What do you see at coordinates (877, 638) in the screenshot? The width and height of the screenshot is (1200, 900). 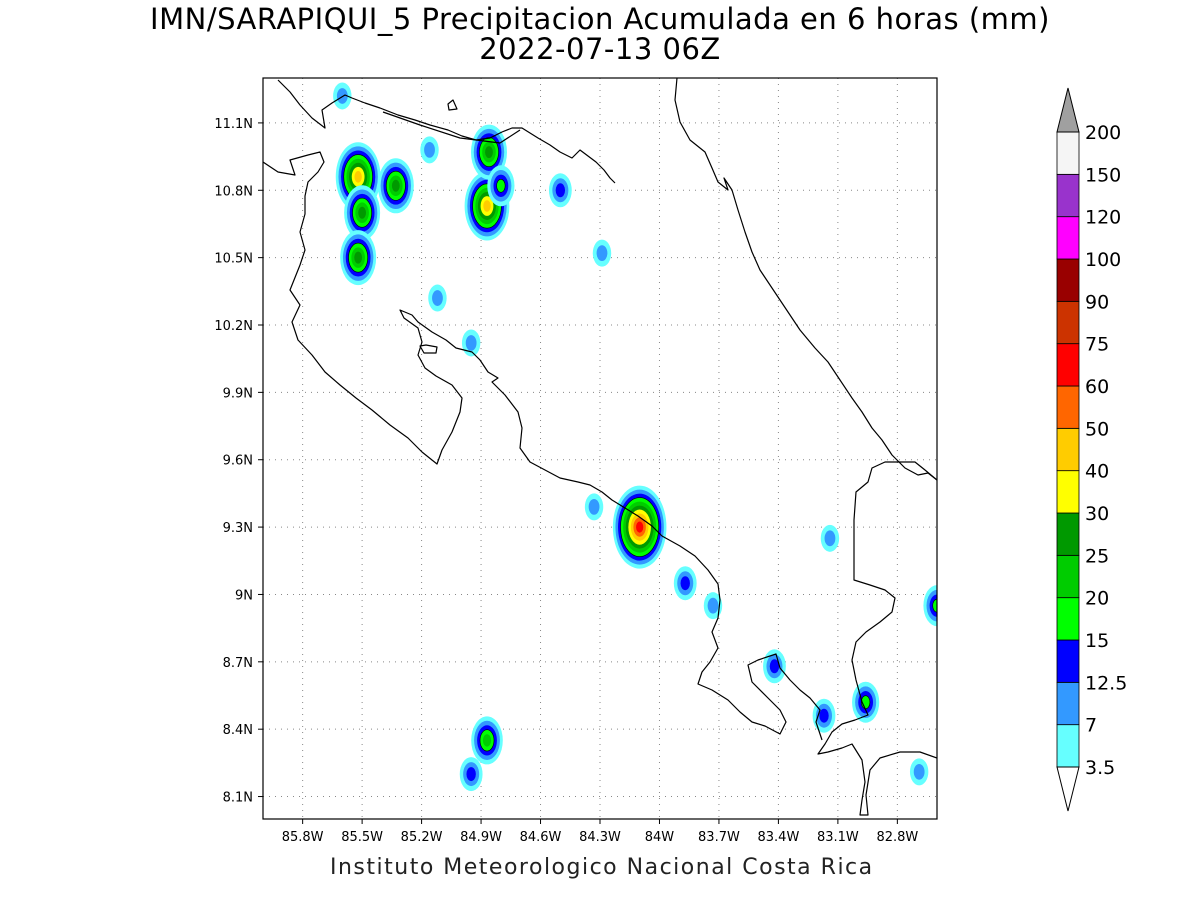 I see `panama-border` at bounding box center [877, 638].